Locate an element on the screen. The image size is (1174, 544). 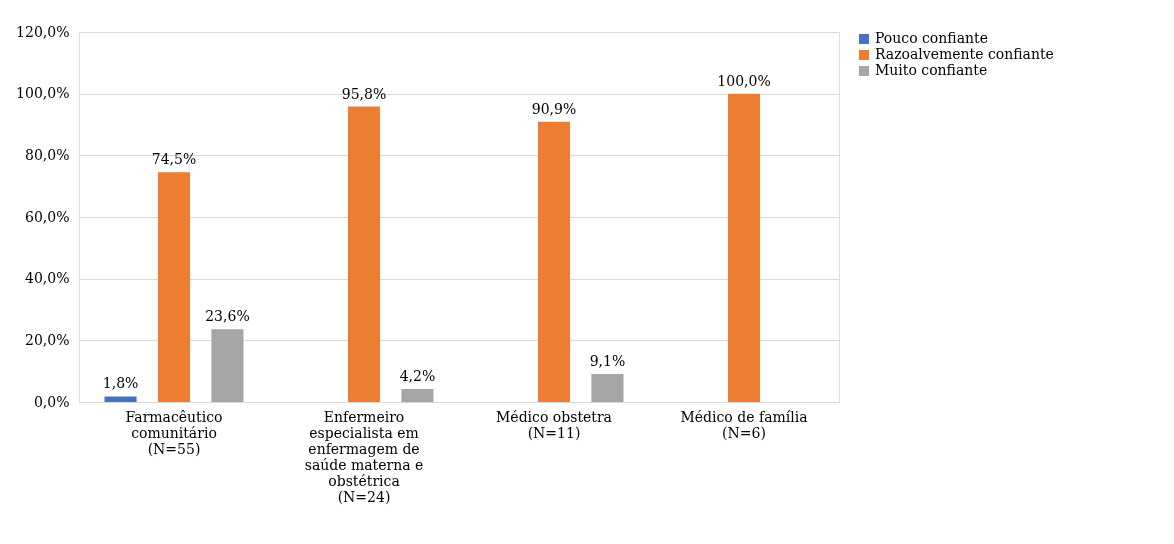
x-tick-label: Médico obstetra (N=11) is located at coordinates (554, 424).